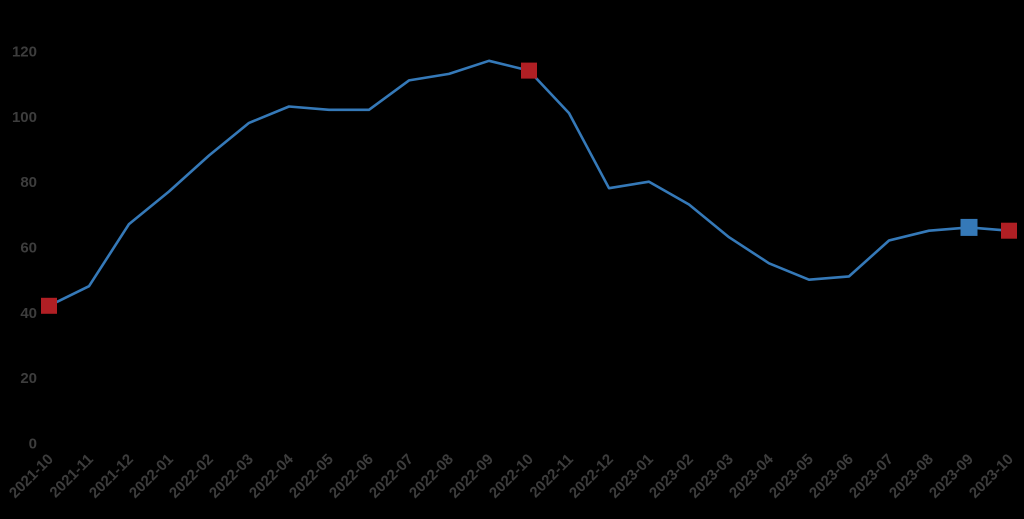  I want to click on y-axis-tick-label: 0, so click(33, 444).